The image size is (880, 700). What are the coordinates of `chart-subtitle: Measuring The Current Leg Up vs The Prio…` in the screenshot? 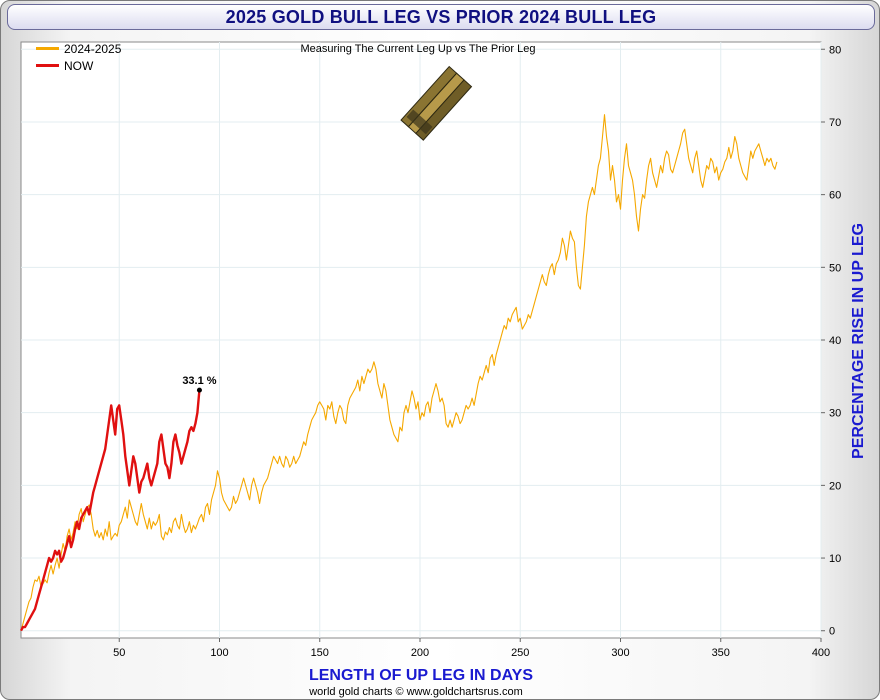 It's located at (418, 49).